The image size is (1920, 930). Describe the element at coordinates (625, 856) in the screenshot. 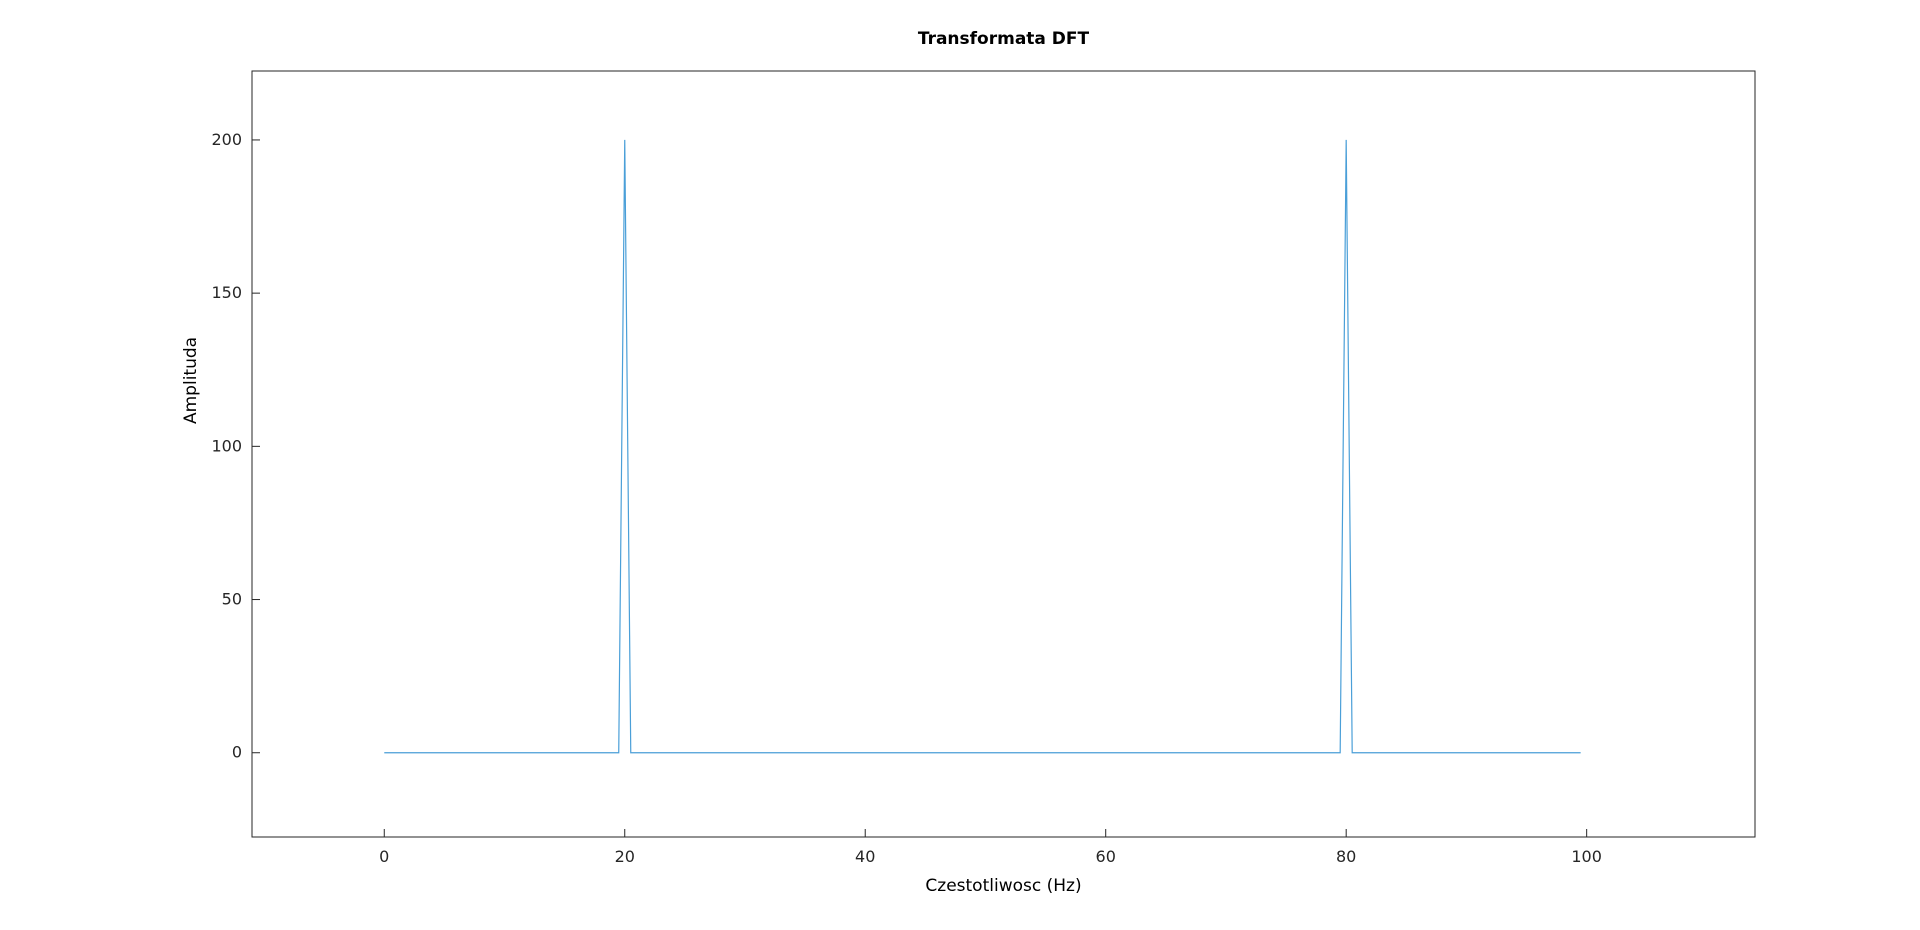

I see `x-tick-label: 20` at that location.